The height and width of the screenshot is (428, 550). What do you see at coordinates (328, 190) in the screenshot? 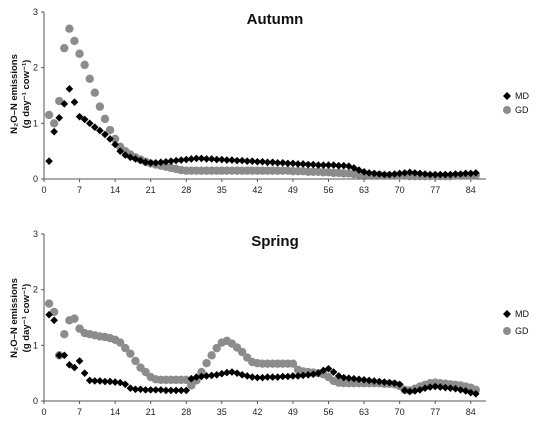
I see `x-tick-label: 56` at bounding box center [328, 190].